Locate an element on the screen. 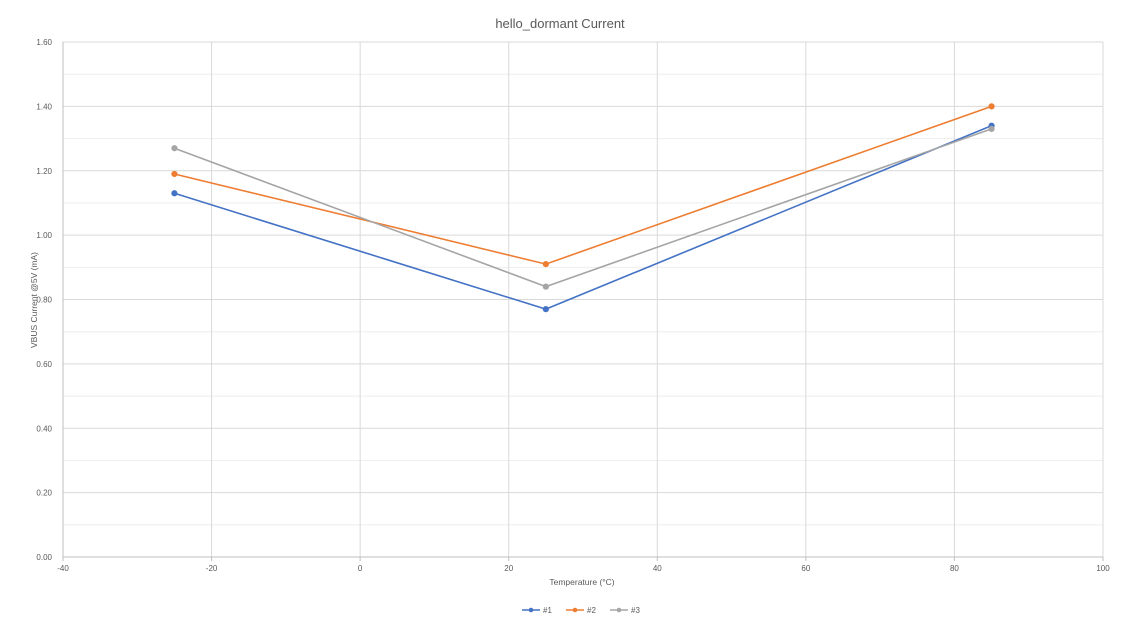 Image resolution: width=1137 pixels, height=640 pixels. y-tick-label: 1.20 is located at coordinates (44, 171).